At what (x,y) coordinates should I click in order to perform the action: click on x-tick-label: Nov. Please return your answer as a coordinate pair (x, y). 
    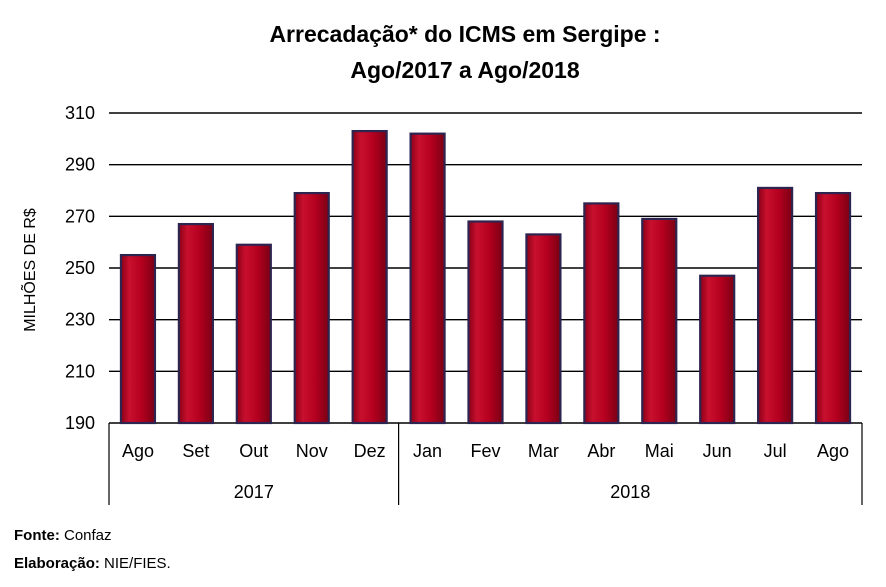
    Looking at the image, I should click on (312, 451).